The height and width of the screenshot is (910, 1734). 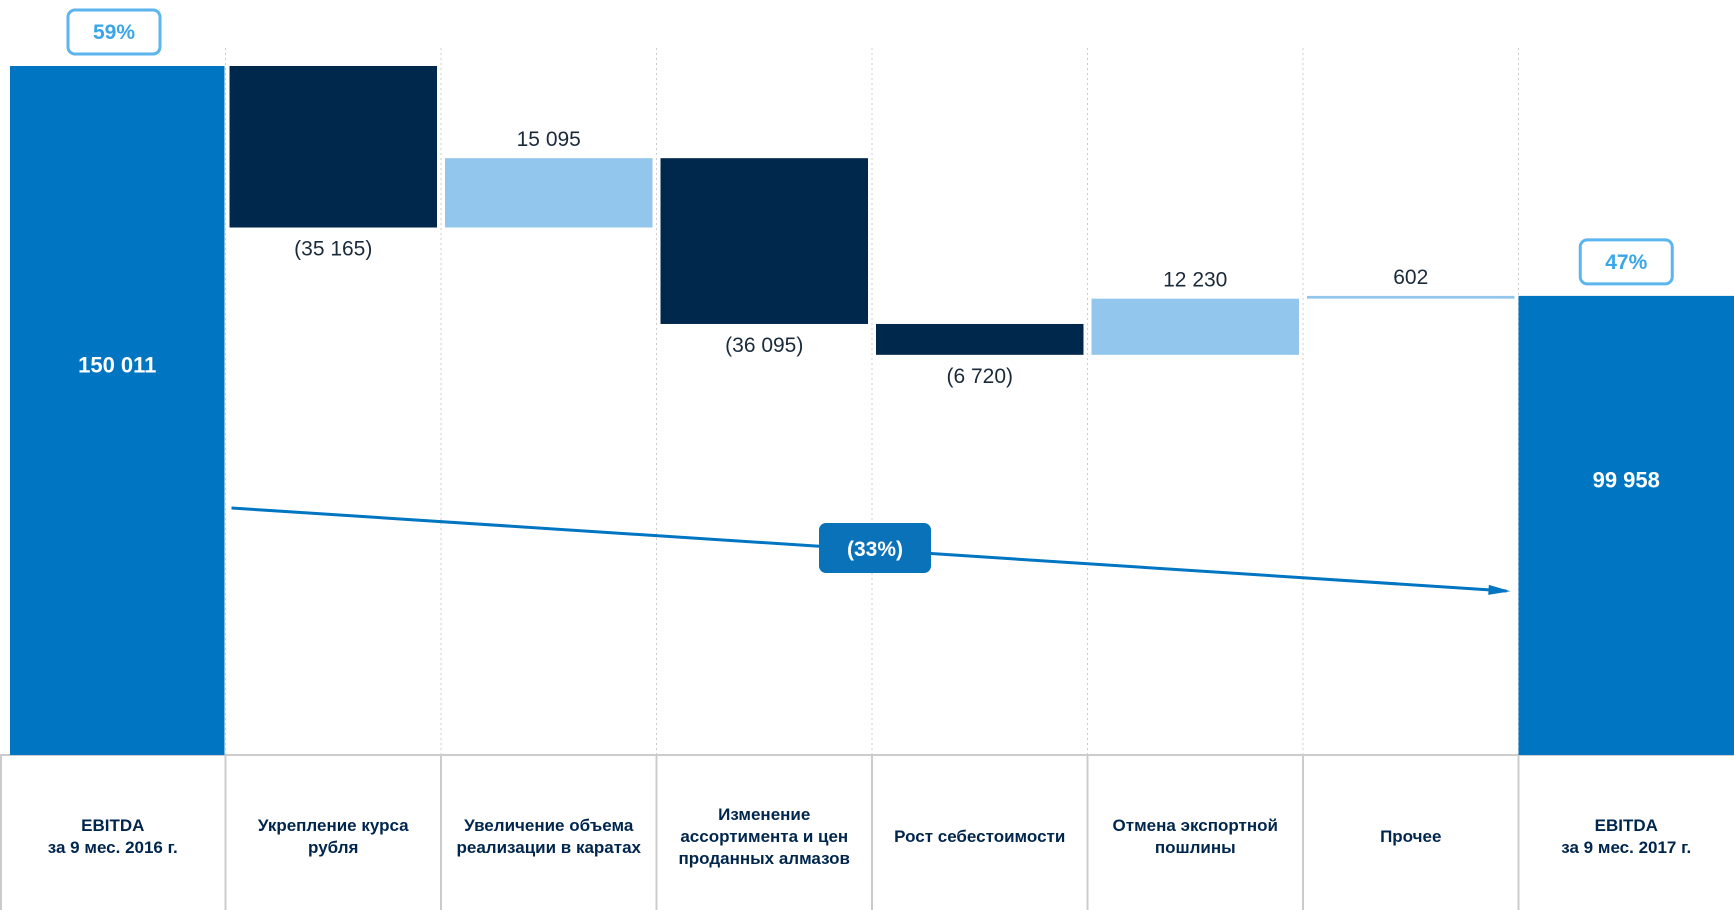 What do you see at coordinates (333, 249) in the screenshot?
I see `bar-value-label: (35 165)` at bounding box center [333, 249].